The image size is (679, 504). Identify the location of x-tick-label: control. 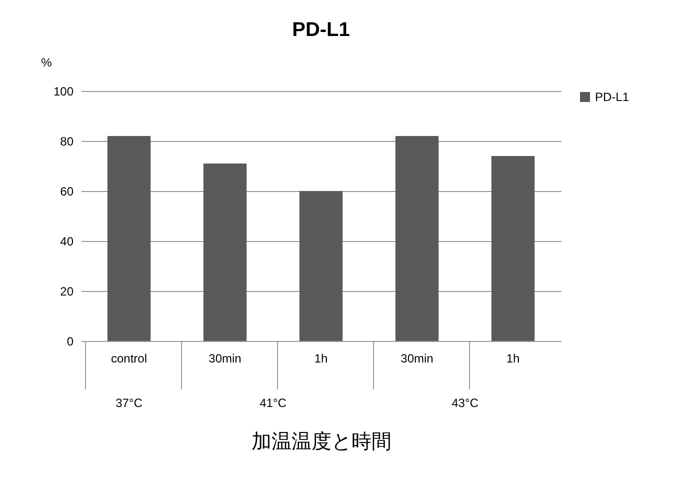
(129, 359).